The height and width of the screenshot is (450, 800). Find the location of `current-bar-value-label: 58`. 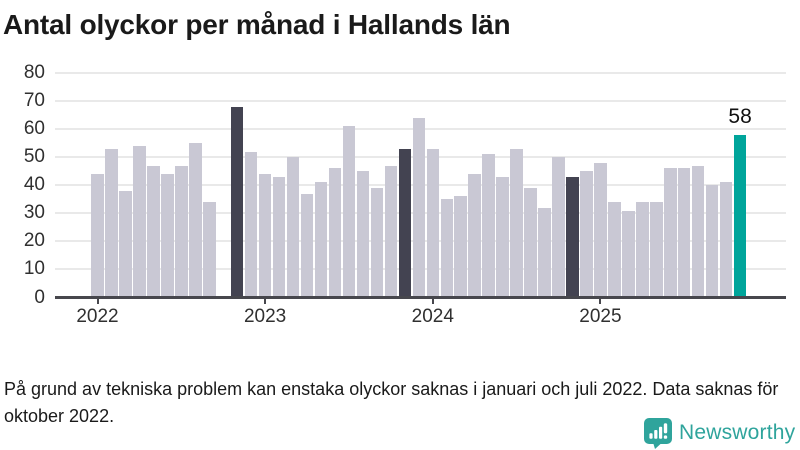

current-bar-value-label: 58 is located at coordinates (740, 116).